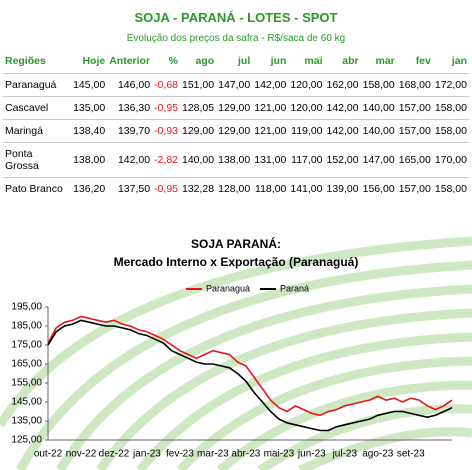 The image size is (472, 470). Describe the element at coordinates (306, 131) in the screenshot. I see `price-cell: 119,00` at that location.